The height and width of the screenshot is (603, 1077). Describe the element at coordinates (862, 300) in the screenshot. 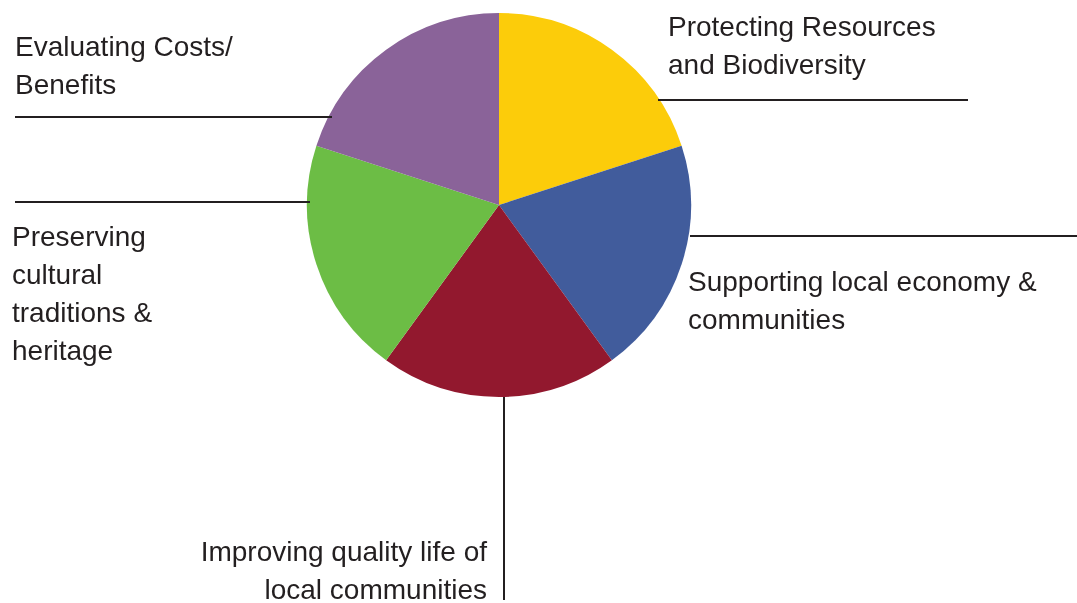

I see `slice-label: Supporting local economy & communities` at that location.